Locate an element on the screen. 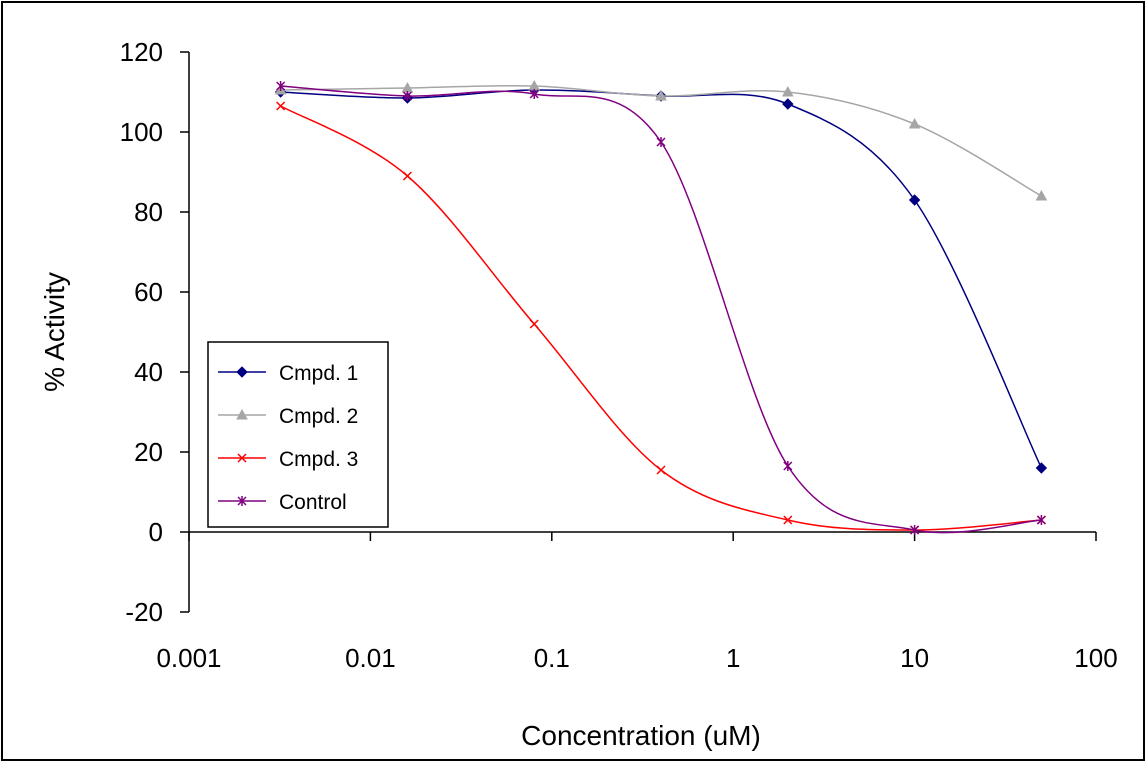 This screenshot has height=762, width=1146. x-tick-label: 0.001 is located at coordinates (188, 658).